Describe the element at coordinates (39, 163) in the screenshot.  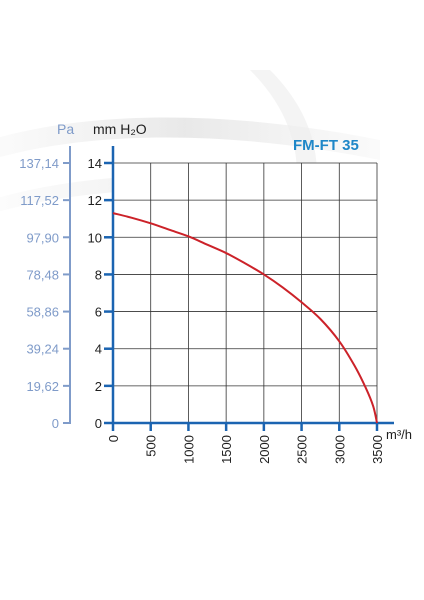
I see `y2-tick-label: 137,14` at that location.